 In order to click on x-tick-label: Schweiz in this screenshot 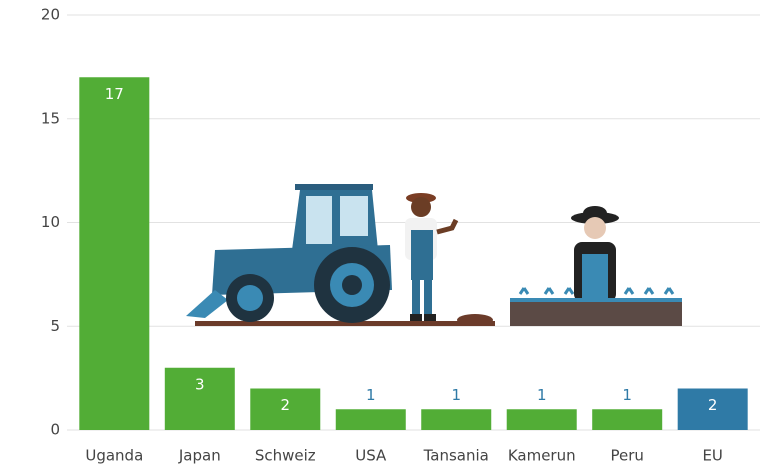, I will do `click(285, 456)`.